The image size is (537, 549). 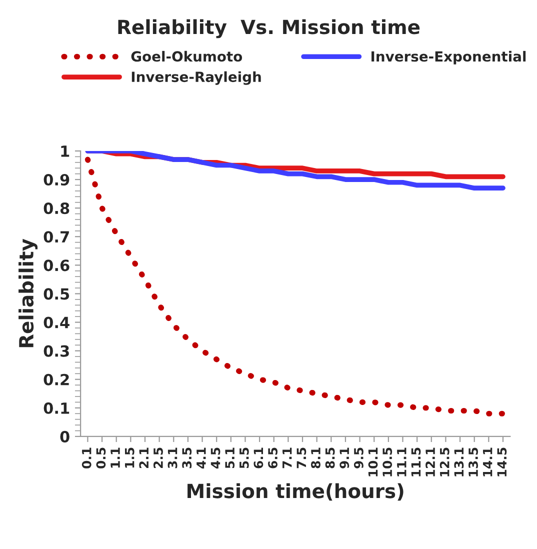 What do you see at coordinates (315, 458) in the screenshot?
I see `x-tick-label: 8.1` at bounding box center [315, 458].